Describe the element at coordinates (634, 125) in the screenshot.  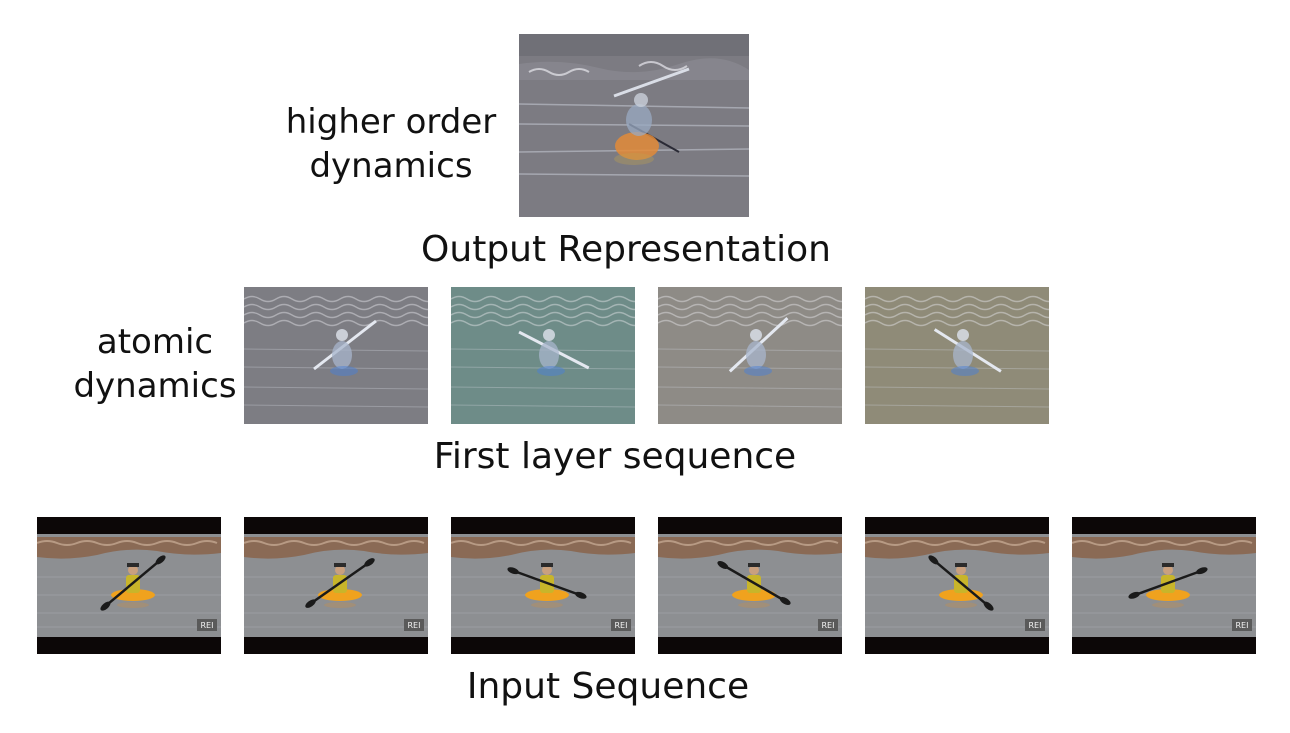
I see `output-representation-image` at that location.